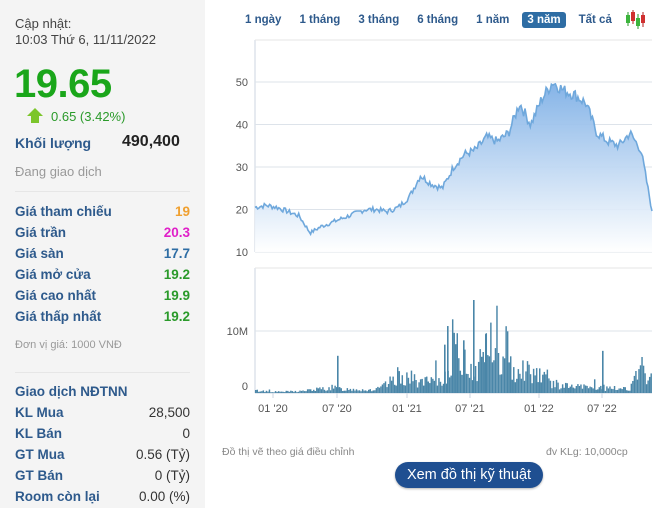 Image resolution: width=656 pixels, height=508 pixels. Describe the element at coordinates (245, 387) in the screenshot. I see `svg-text: 0` at that location.